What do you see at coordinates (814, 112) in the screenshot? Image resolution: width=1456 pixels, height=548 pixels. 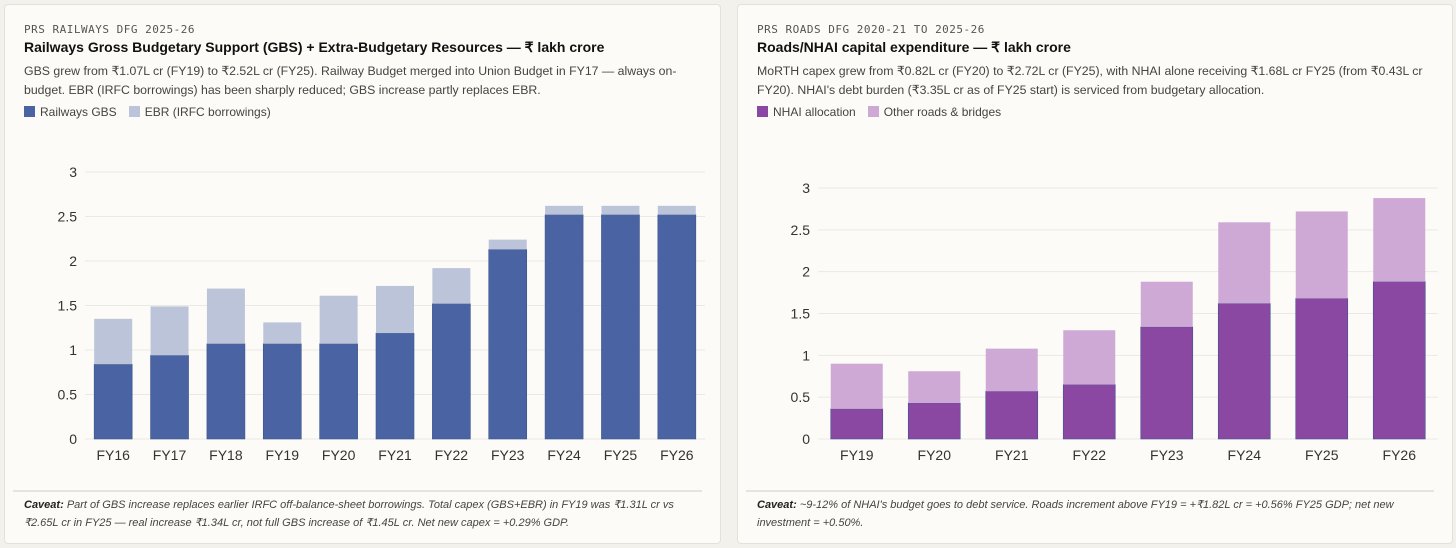 I see `legend-label: NHAI allocation` at bounding box center [814, 112].